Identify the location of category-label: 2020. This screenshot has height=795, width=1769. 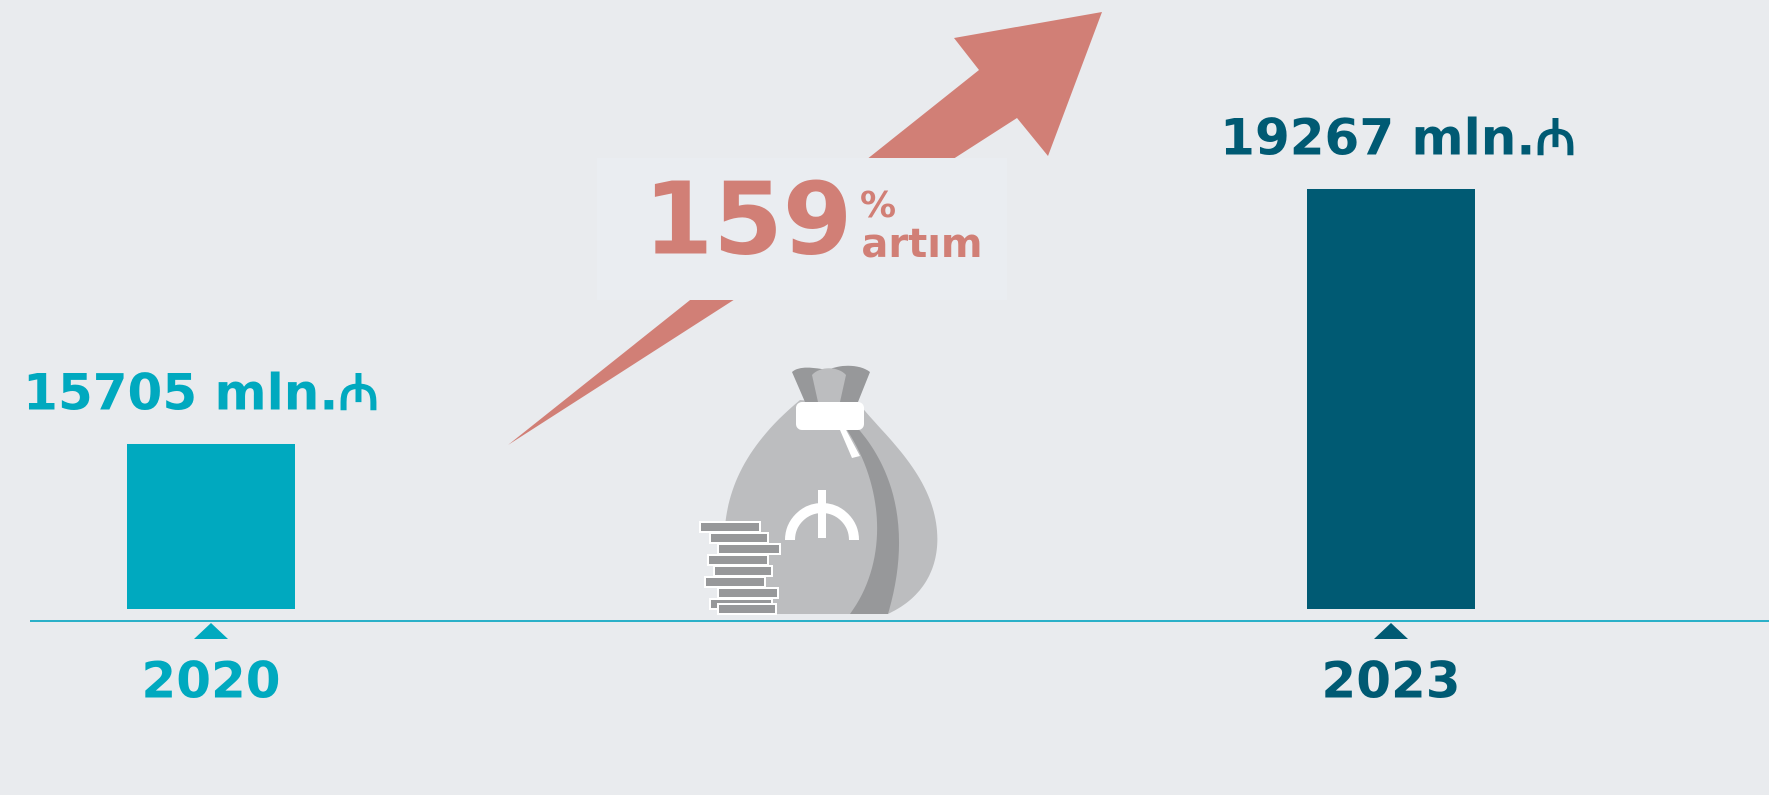
(210, 681).